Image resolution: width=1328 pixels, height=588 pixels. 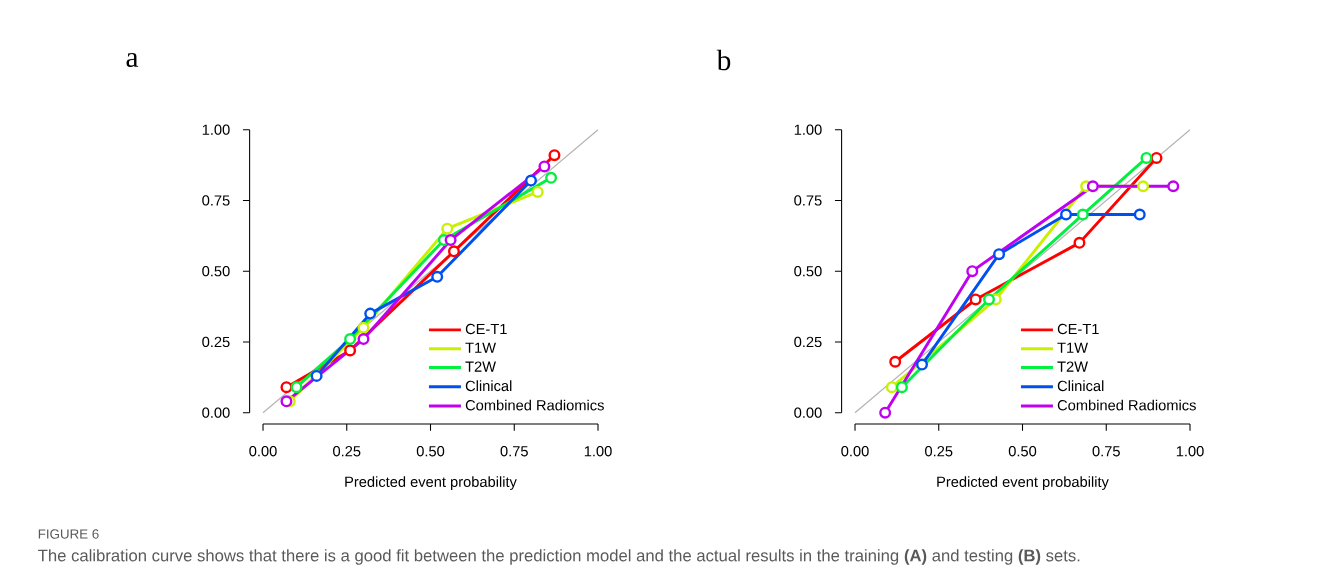 I want to click on chart-title: a, so click(x=132, y=60).